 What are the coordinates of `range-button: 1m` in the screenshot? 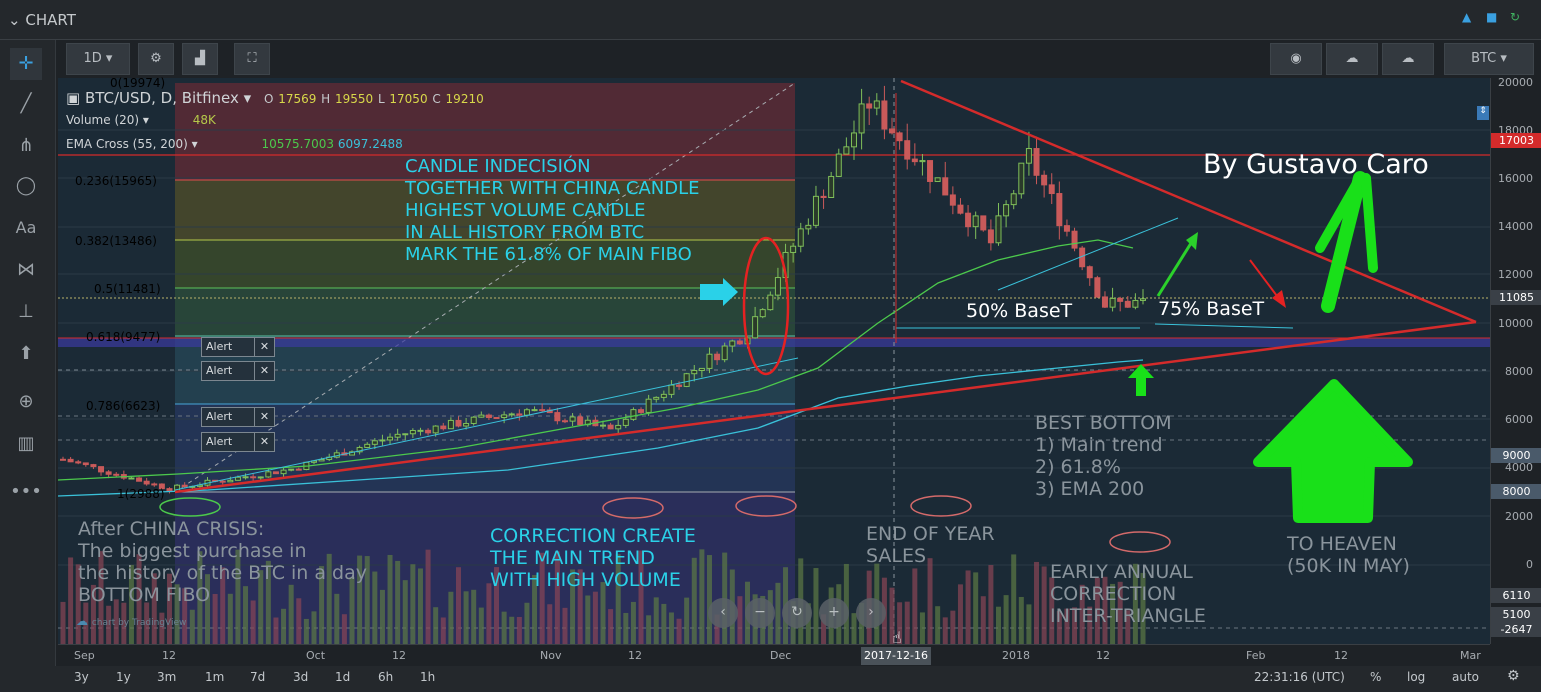 It's located at (215, 677).